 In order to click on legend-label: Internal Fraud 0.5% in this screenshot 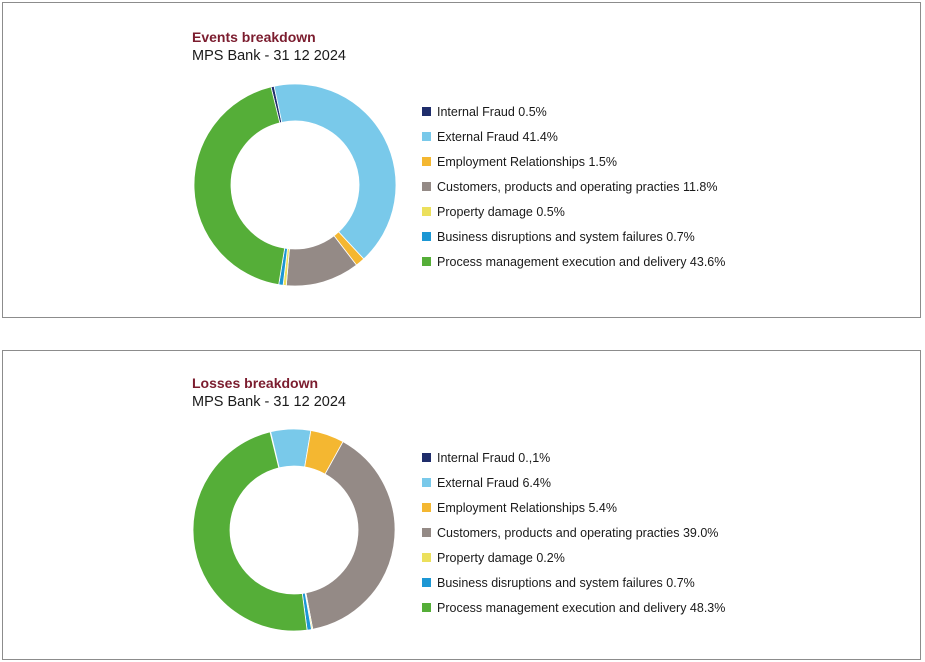, I will do `click(492, 111)`.